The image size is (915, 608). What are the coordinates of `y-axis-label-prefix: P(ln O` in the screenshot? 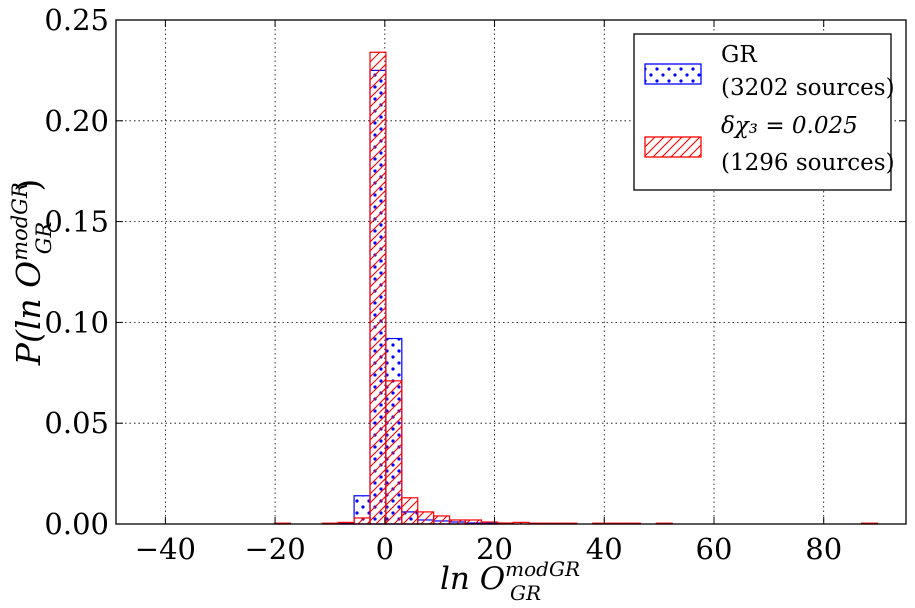 It's located at (28, 313).